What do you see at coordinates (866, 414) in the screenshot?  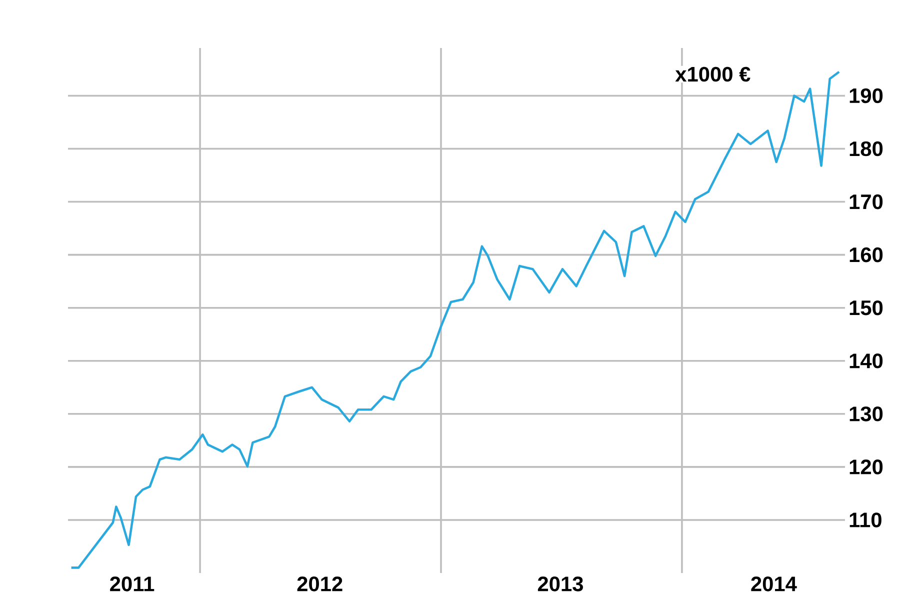 I see `y-tick-label: 130` at bounding box center [866, 414].